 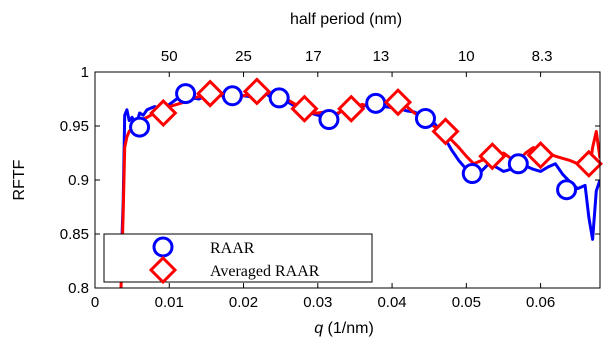 What do you see at coordinates (78, 180) in the screenshot?
I see `y-tick-label: 0.9` at bounding box center [78, 180].